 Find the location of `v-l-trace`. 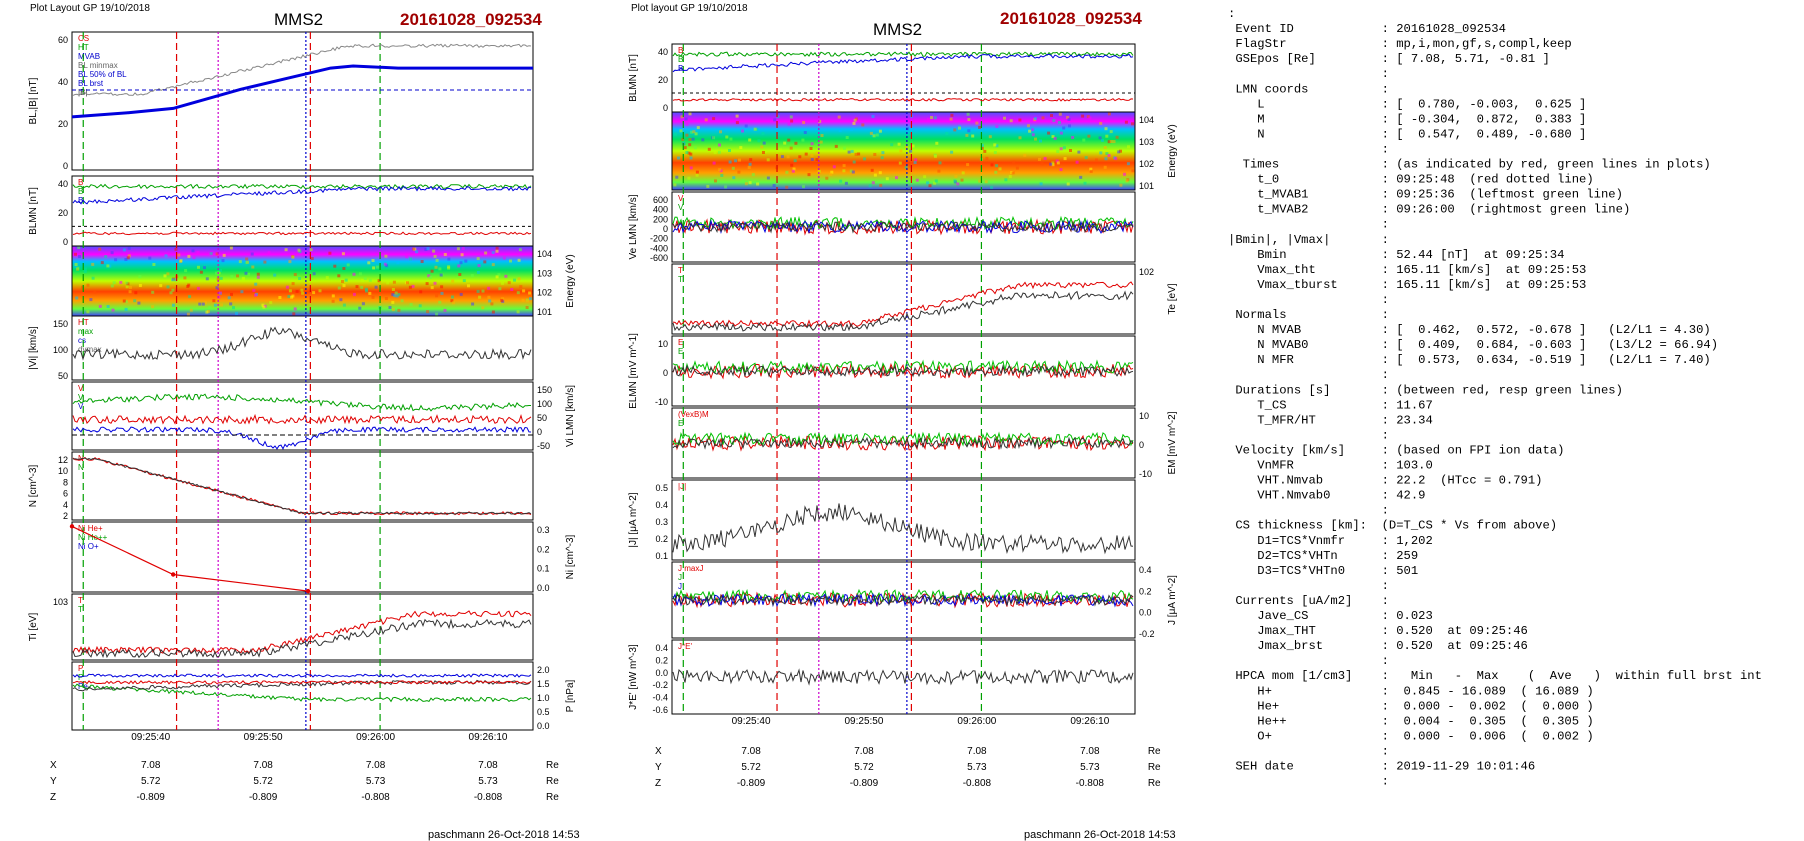

v-l-trace is located at coordinates (301, 402).